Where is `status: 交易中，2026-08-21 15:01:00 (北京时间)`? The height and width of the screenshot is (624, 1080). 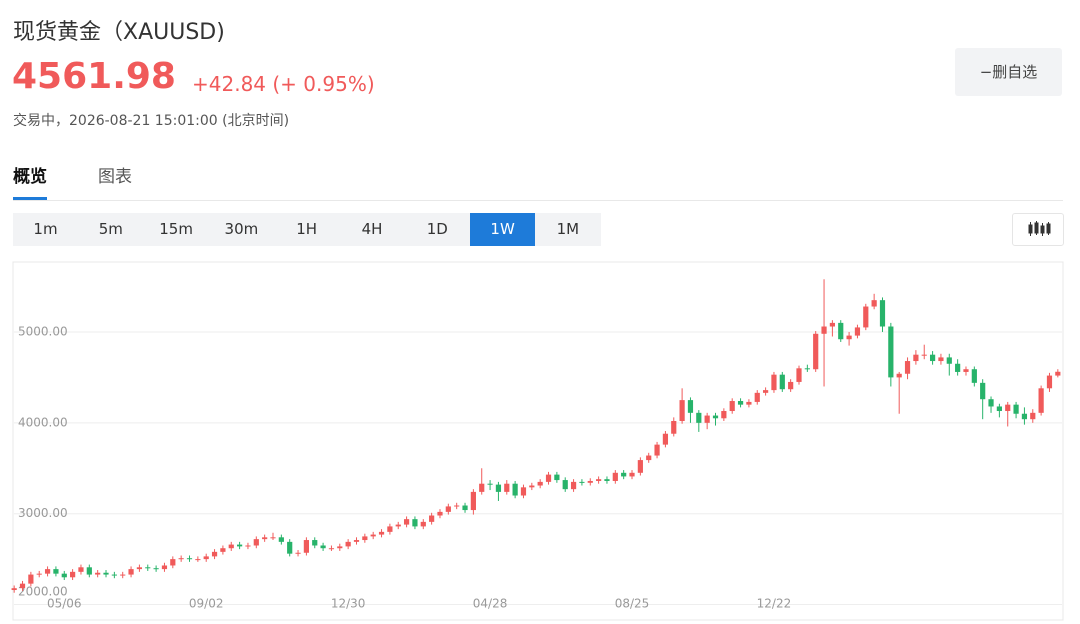 status: 交易中，2026-08-21 15:01:00 (北京时间) is located at coordinates (151, 121).